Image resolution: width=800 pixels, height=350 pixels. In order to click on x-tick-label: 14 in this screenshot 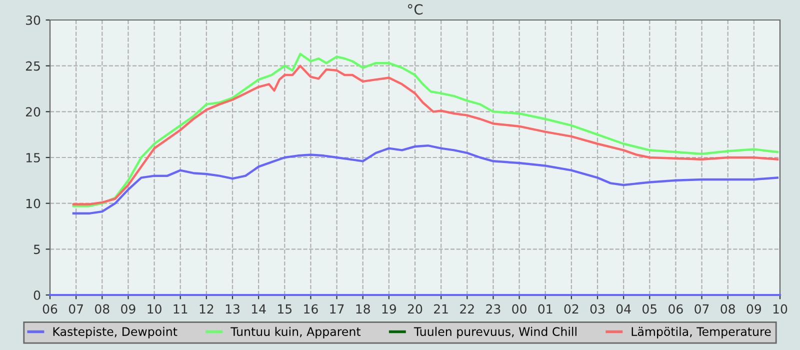, I will do `click(259, 309)`.